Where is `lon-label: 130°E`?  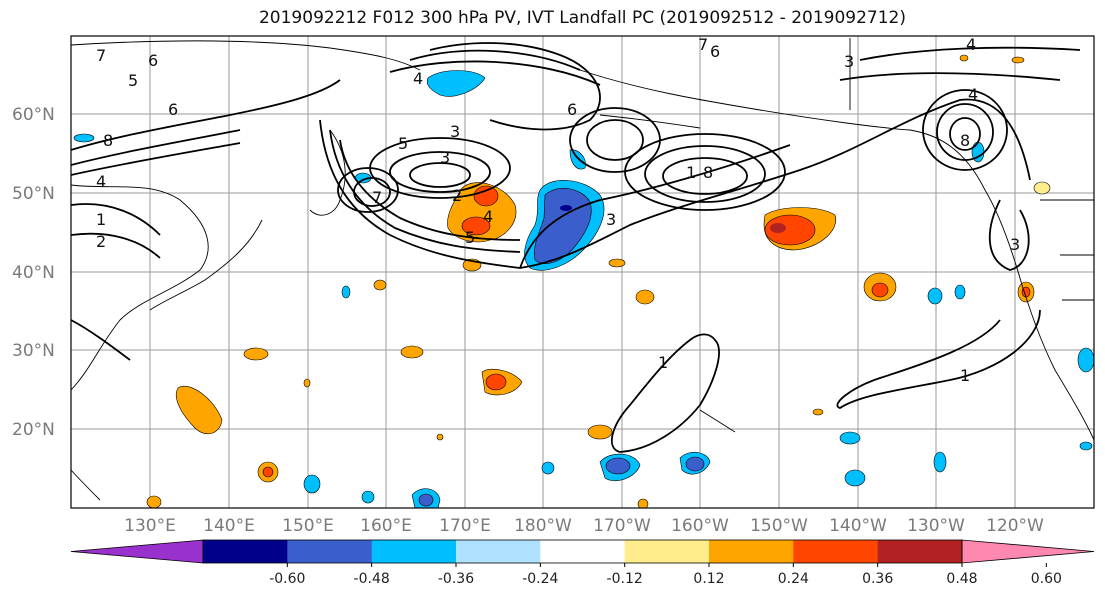 lon-label: 130°E is located at coordinates (150, 526).